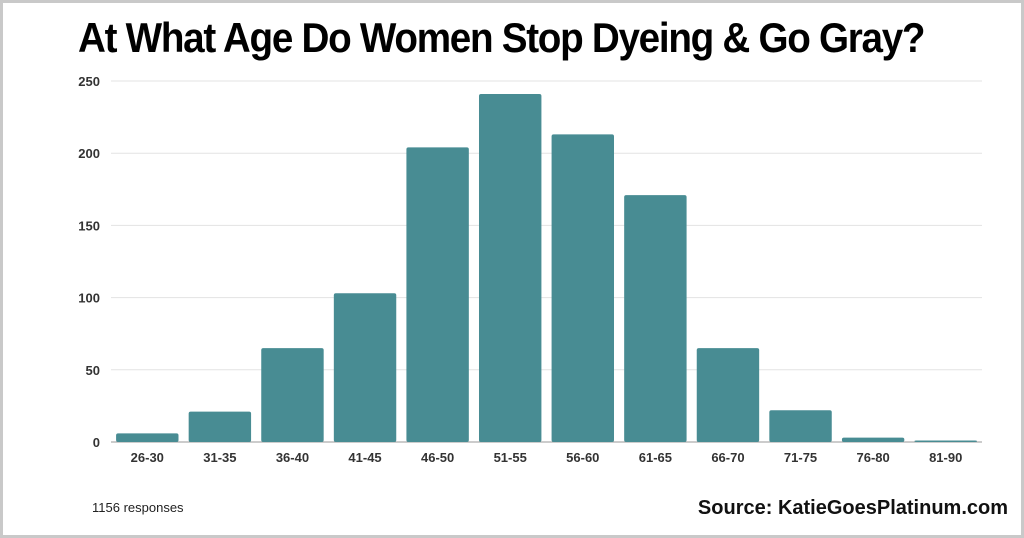 Image resolution: width=1024 pixels, height=538 pixels. Describe the element at coordinates (89, 298) in the screenshot. I see `y-tick-label: 100` at that location.